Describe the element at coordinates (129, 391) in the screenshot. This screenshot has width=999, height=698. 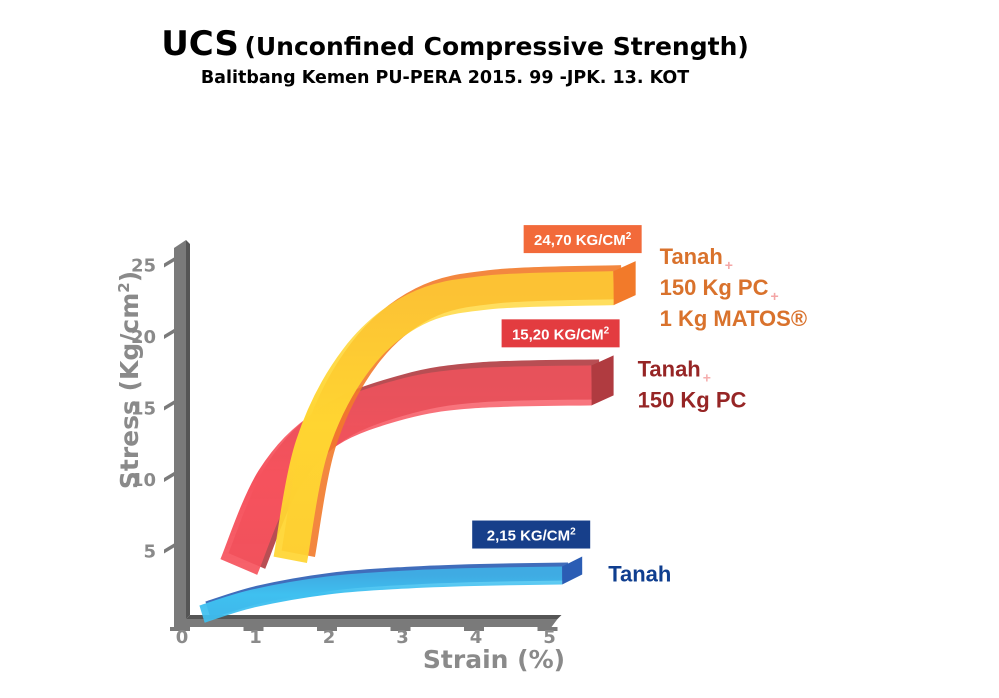
I see `y-axis-label-text: Stress (Kg/cm` at that location.